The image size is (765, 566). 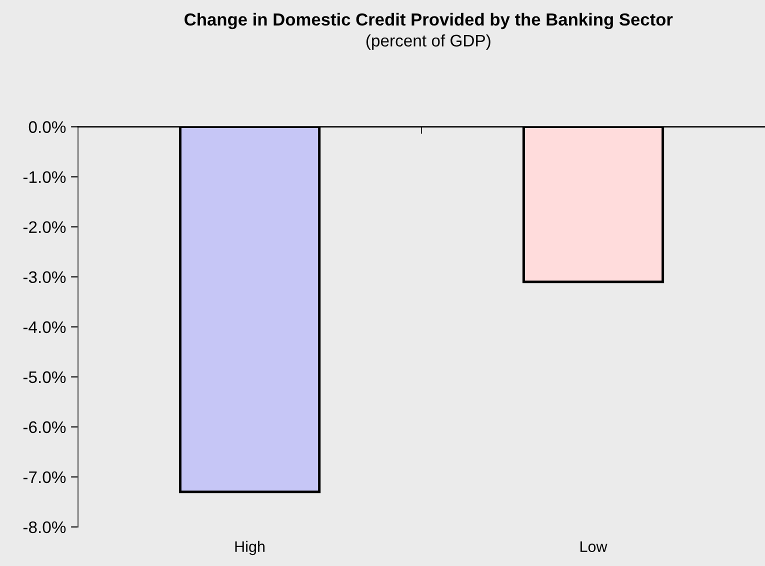 I want to click on y-tick-label: -6.0%, so click(x=44, y=427).